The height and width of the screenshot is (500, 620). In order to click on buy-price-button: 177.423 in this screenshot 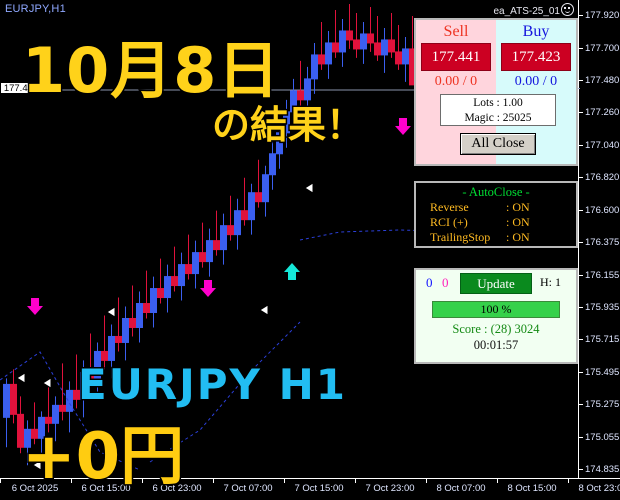, I will do `click(536, 57)`.